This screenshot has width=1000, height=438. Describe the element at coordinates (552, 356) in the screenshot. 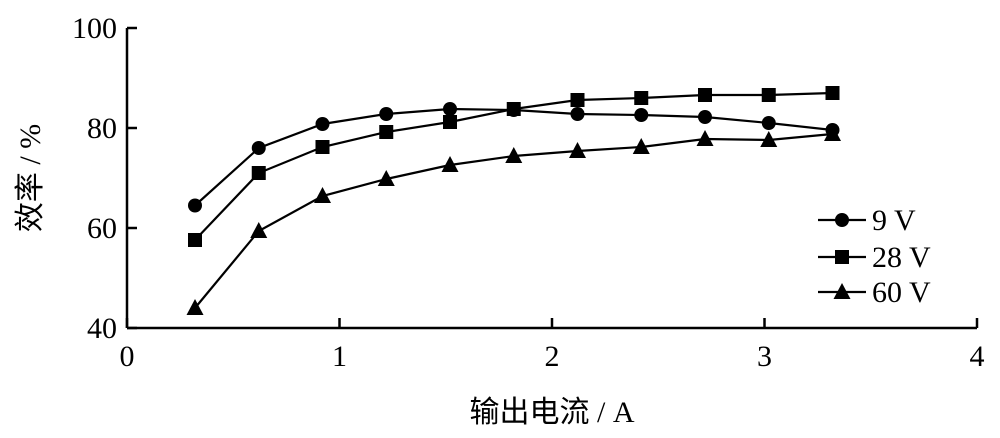

I see `x-tick-label: 2` at that location.